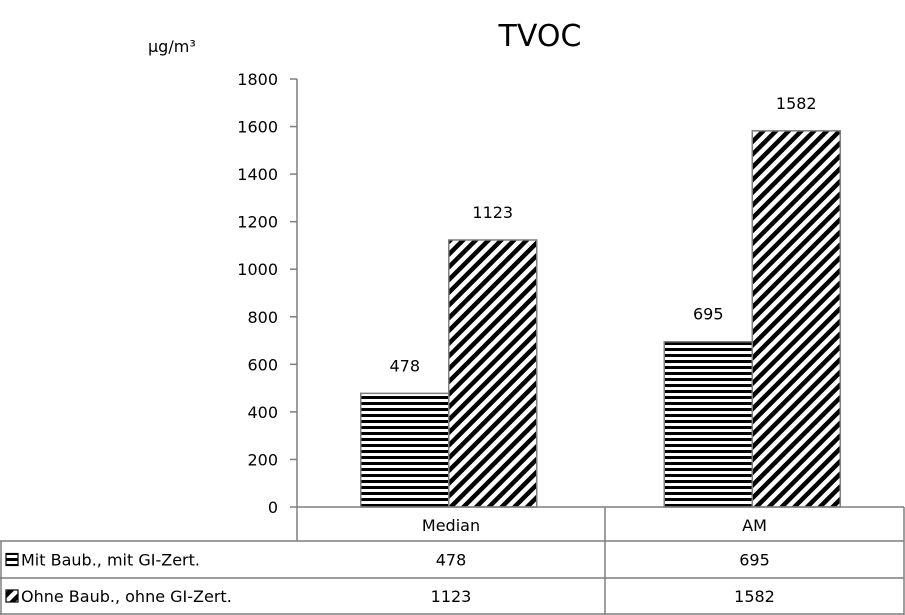  Describe the element at coordinates (754, 525) in the screenshot. I see `table-category-header: AM` at that location.